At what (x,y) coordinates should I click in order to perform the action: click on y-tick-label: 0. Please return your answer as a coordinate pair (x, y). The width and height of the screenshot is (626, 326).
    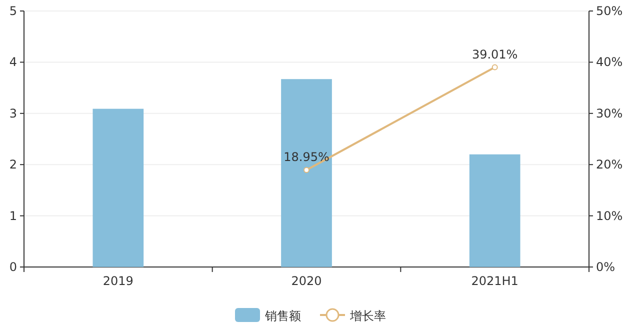
    Looking at the image, I should click on (13, 267).